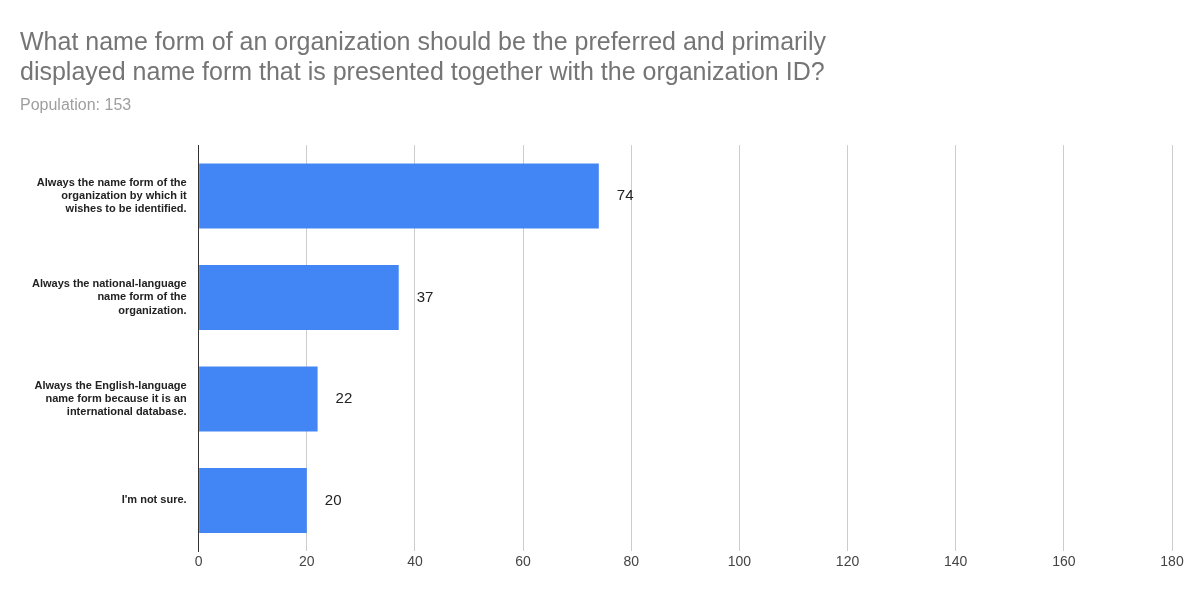 The height and width of the screenshot is (594, 1200). What do you see at coordinates (1064, 561) in the screenshot?
I see `x-tick-label: 160` at bounding box center [1064, 561].